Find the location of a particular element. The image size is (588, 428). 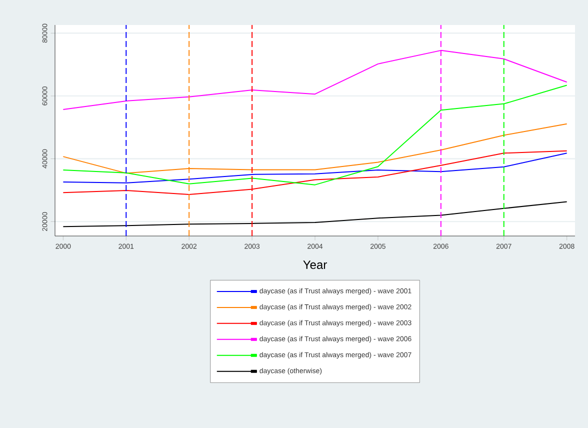

x-axis-title: Year is located at coordinates (315, 264).